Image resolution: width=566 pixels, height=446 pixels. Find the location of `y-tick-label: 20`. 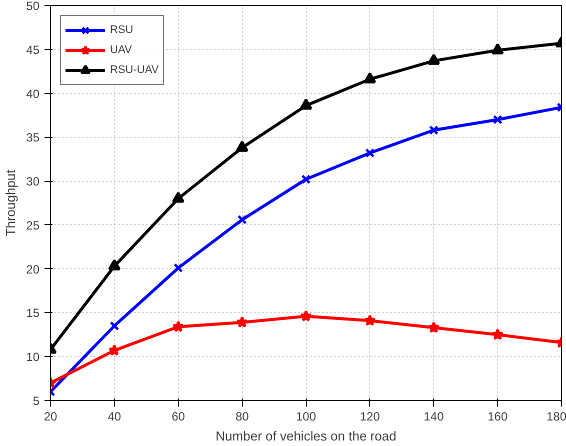

y-tick-label: 20 is located at coordinates (33, 269).